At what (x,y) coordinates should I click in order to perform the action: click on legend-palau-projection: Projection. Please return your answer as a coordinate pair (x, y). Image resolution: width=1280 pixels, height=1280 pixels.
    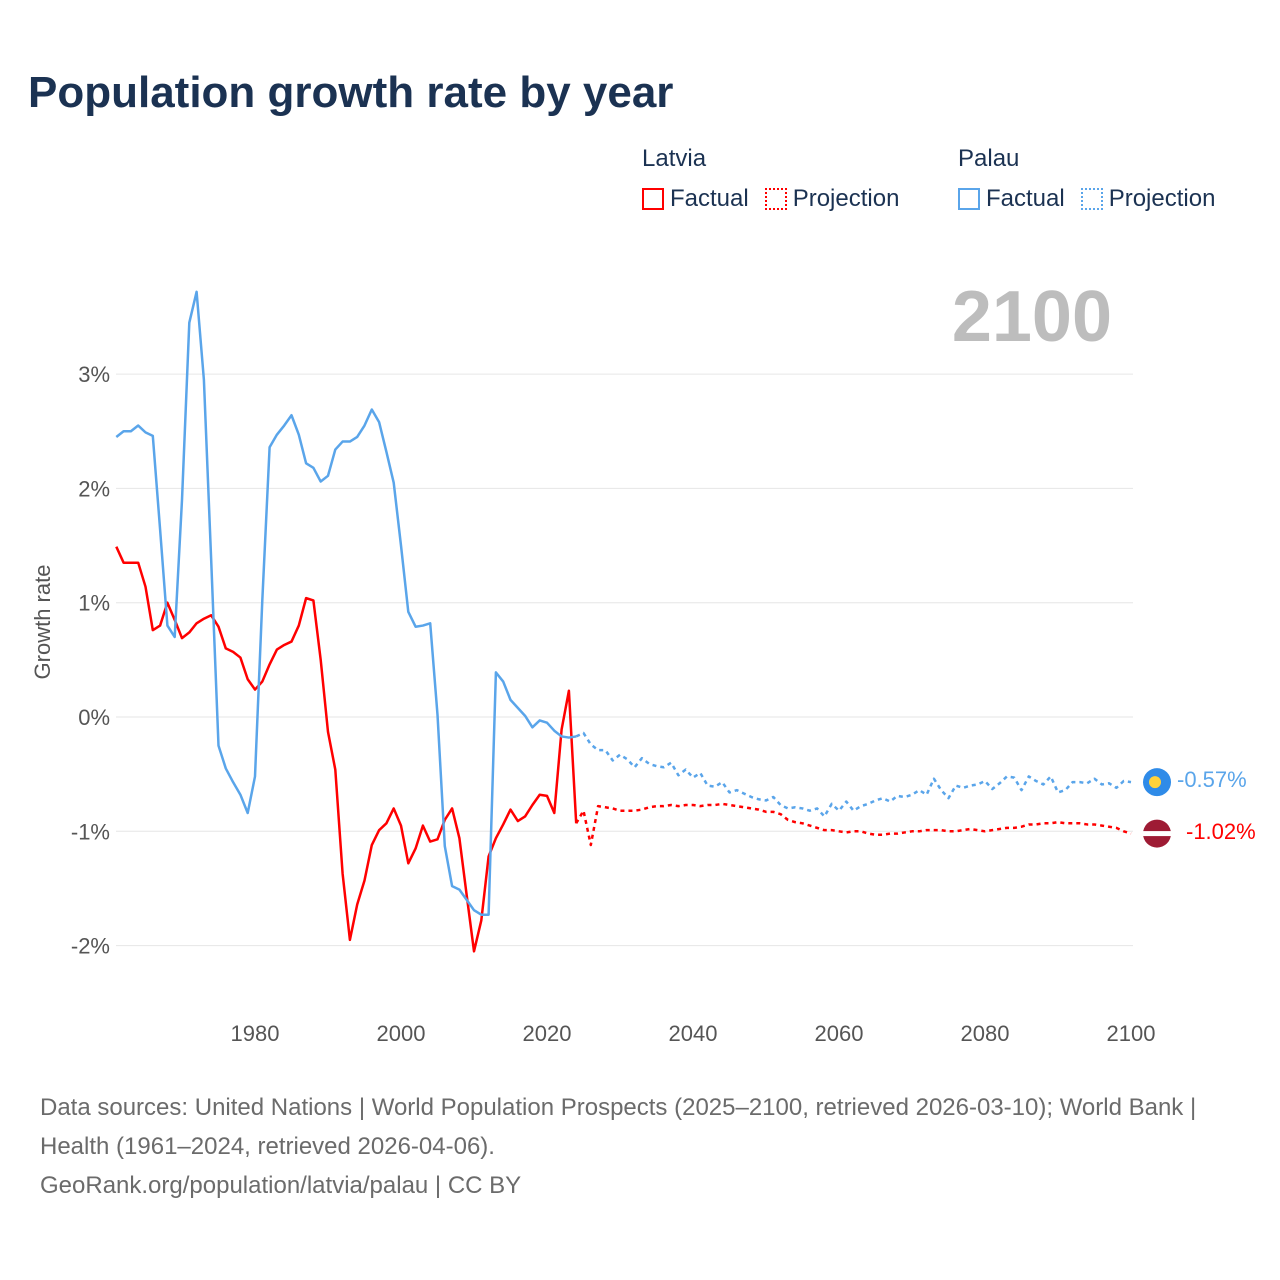
    Looking at the image, I should click on (1148, 199).